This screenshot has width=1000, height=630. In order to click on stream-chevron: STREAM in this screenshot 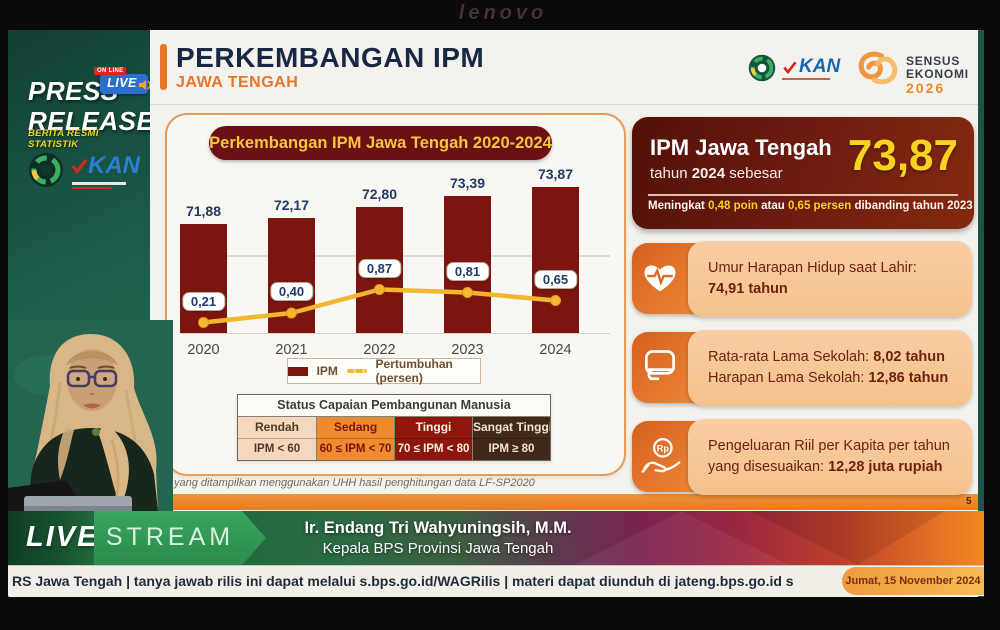, I will do `click(180, 538)`.